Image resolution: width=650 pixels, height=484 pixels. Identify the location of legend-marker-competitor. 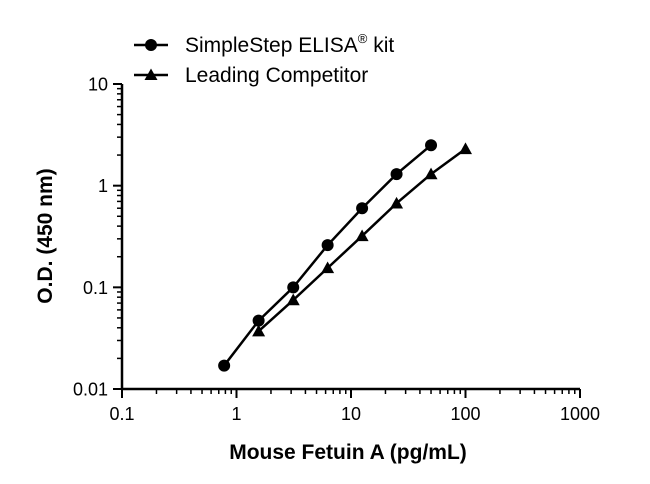
(151, 74).